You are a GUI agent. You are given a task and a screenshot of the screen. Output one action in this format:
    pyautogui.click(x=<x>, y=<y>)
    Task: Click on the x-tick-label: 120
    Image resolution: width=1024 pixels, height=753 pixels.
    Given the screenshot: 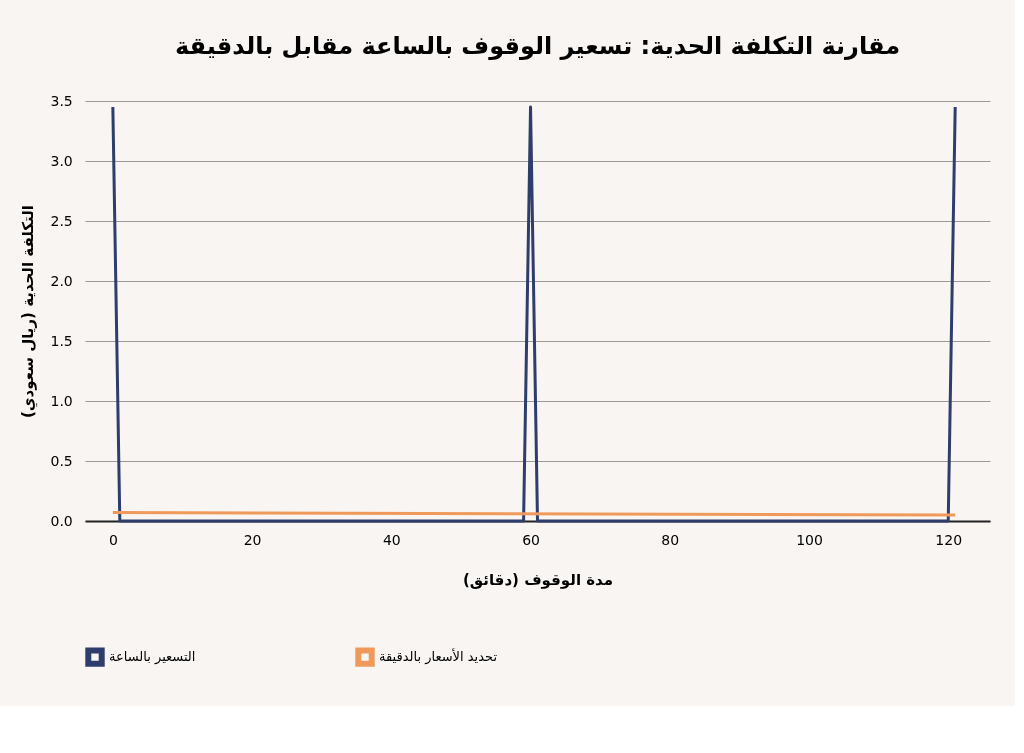 What is the action you would take?
    pyautogui.click(x=949, y=539)
    